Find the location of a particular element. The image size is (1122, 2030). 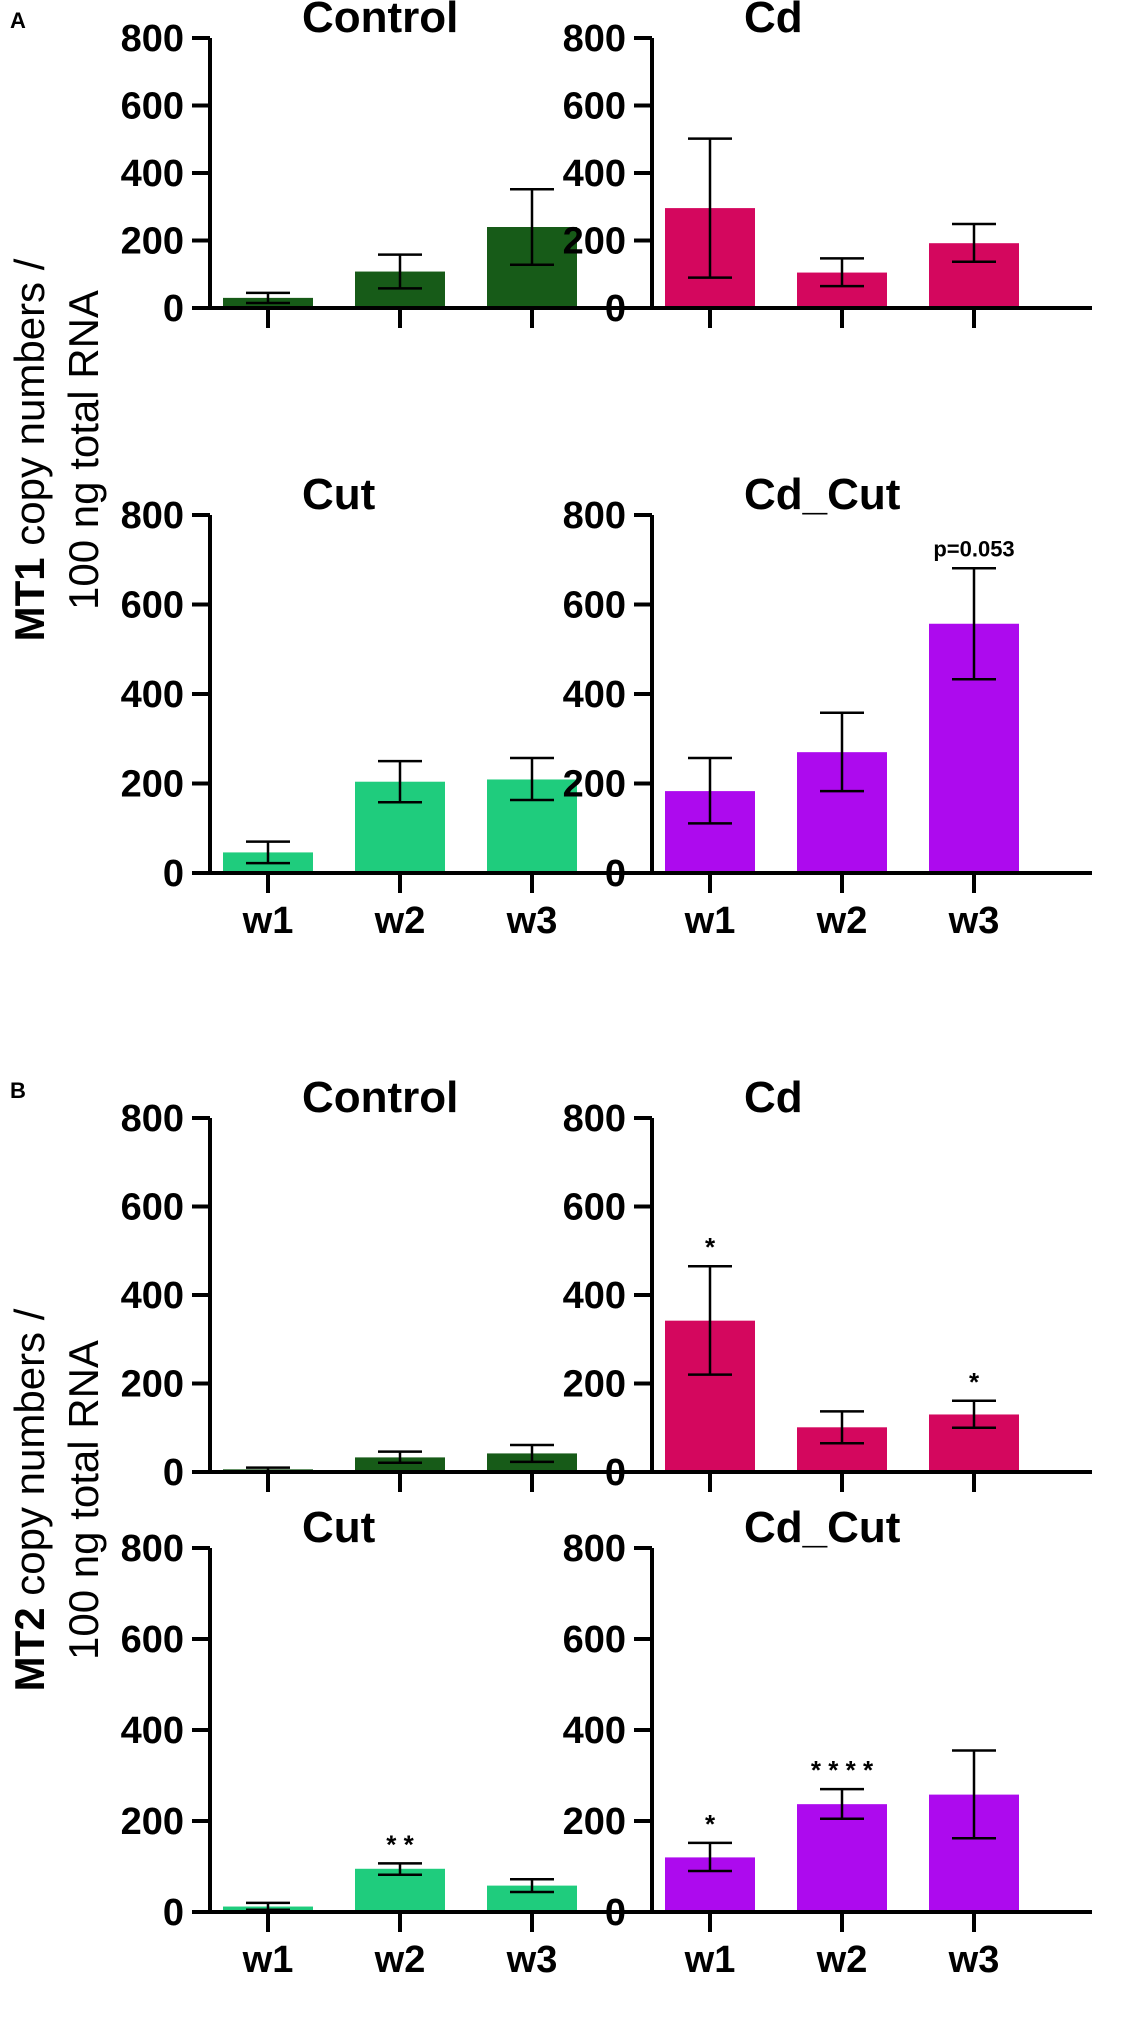

panel-b-letter: B is located at coordinates (18, 1090).